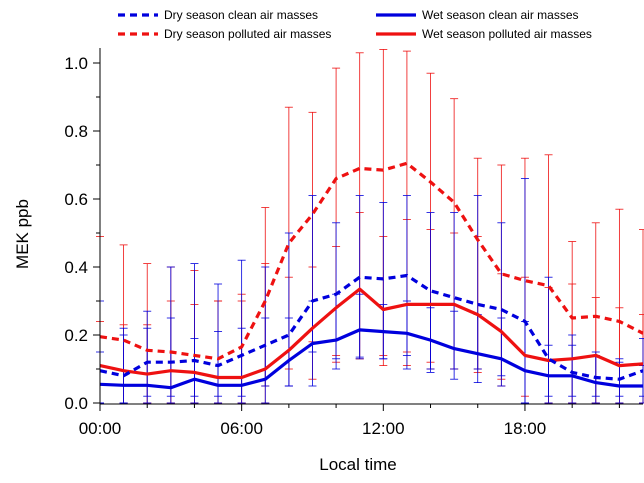 The image size is (644, 483). I want to click on y-tick-label: 1.0, so click(76, 63).